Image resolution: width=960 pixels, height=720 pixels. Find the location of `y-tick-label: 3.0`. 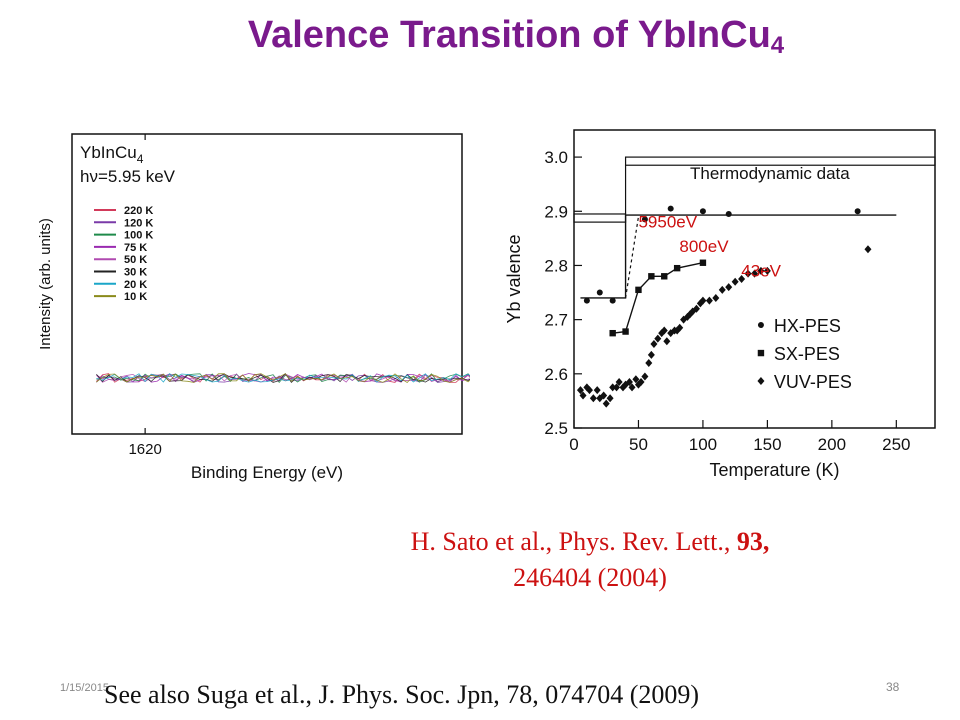

y-tick-label: 3.0 is located at coordinates (556, 157).